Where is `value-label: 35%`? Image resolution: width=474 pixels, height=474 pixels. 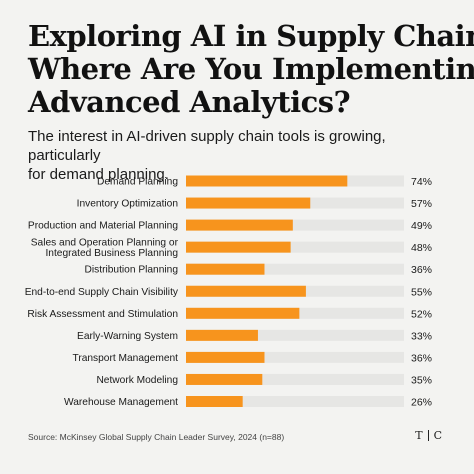
value-label: 35% is located at coordinates (421, 380).